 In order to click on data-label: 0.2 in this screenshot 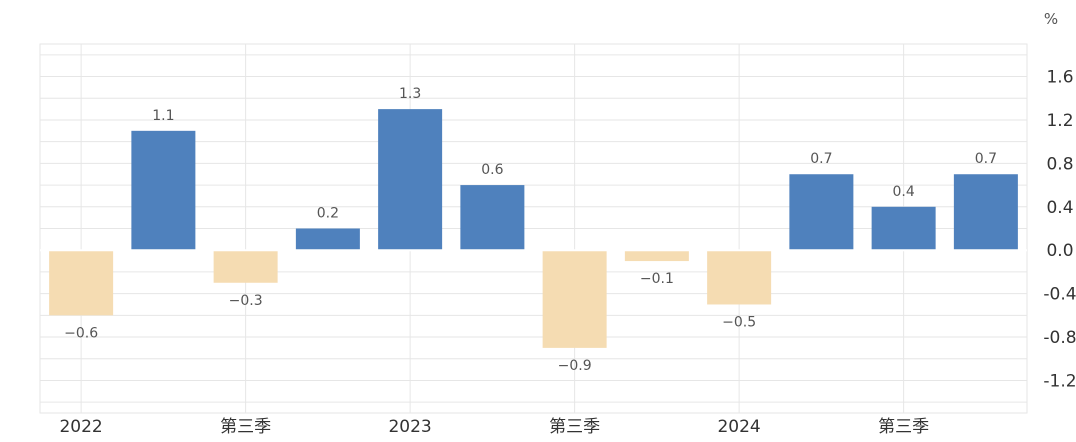, I will do `click(328, 214)`.